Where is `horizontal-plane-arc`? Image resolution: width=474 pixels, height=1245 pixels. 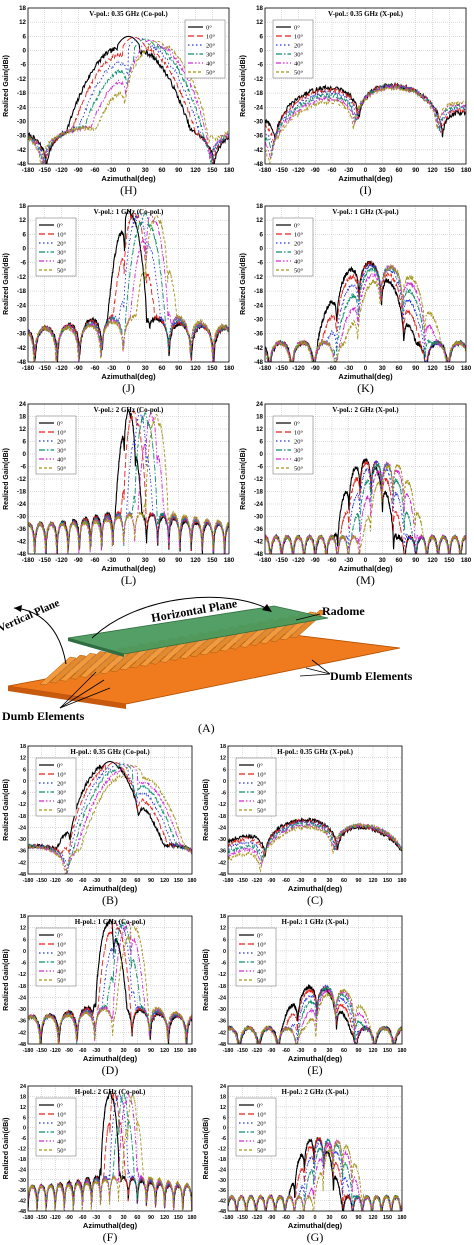 horizontal-plane-arc is located at coordinates (181, 617).